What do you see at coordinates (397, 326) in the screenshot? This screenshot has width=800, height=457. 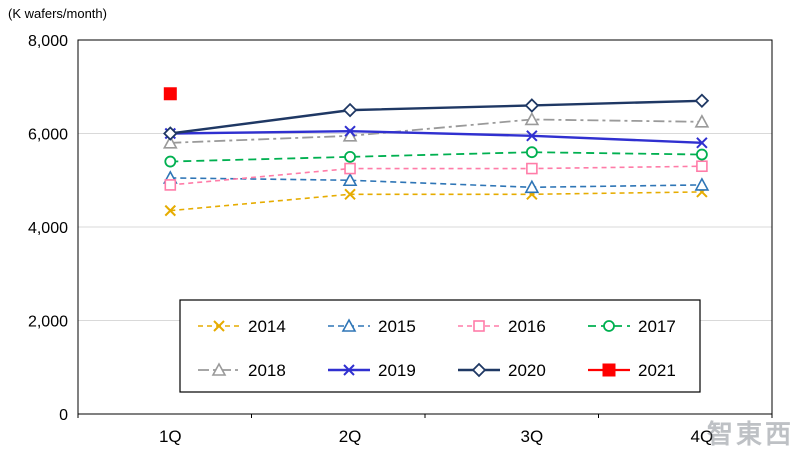 I see `legend-label: 2015` at bounding box center [397, 326].